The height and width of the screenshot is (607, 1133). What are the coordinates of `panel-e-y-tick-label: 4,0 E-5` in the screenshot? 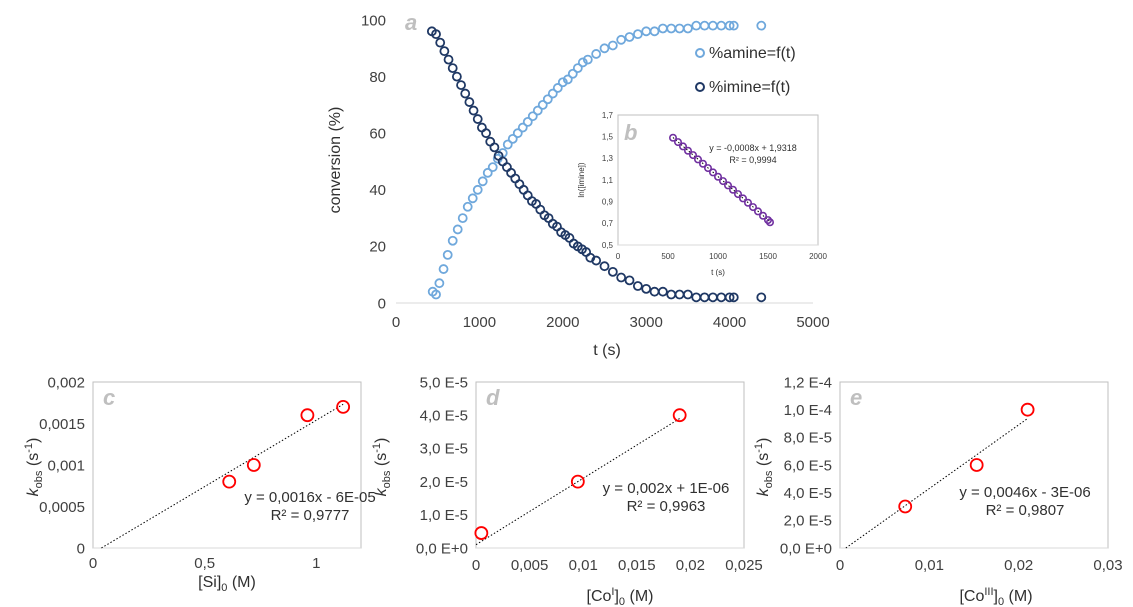 It's located at (808, 493).